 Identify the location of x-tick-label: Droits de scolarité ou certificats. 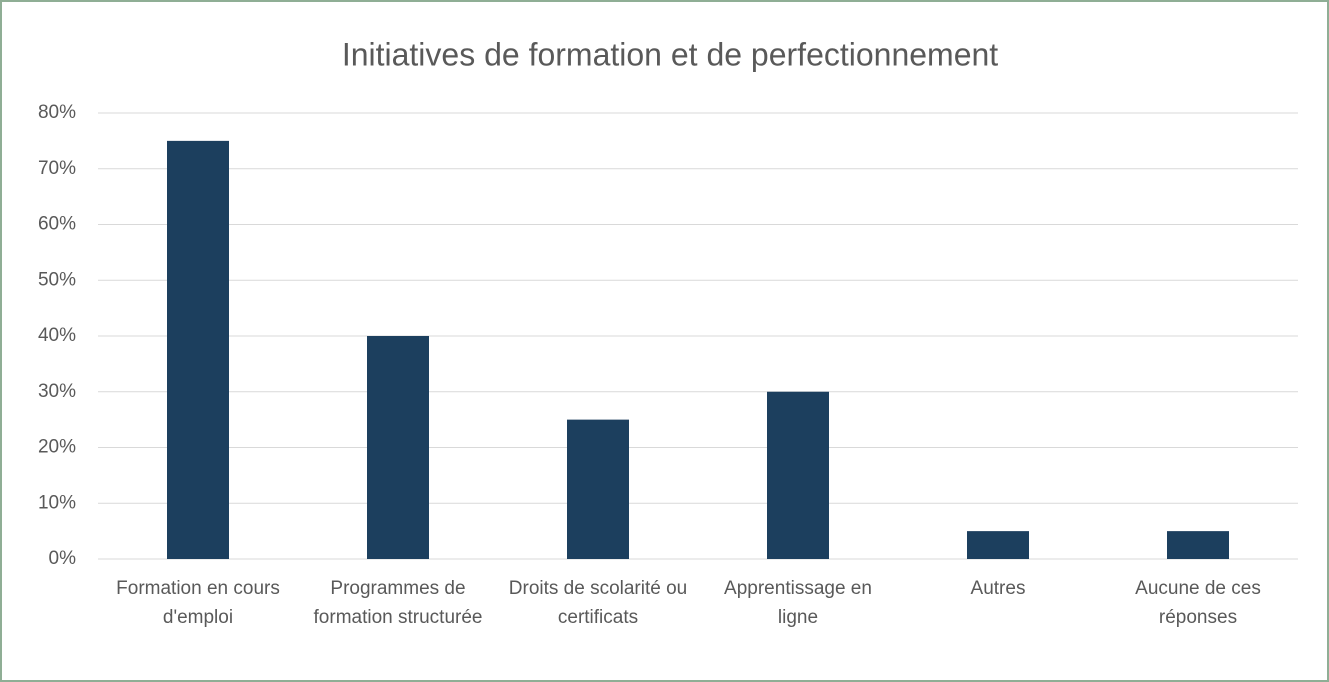
(598, 603).